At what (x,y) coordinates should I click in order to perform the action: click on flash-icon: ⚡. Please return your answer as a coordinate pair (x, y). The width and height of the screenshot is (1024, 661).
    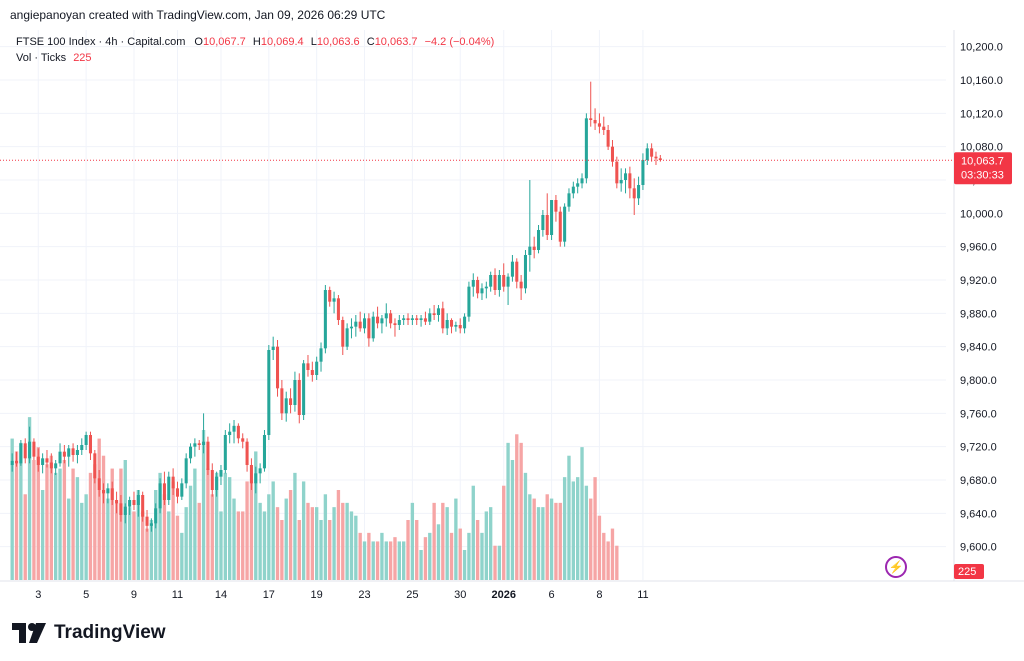
    Looking at the image, I should click on (896, 567).